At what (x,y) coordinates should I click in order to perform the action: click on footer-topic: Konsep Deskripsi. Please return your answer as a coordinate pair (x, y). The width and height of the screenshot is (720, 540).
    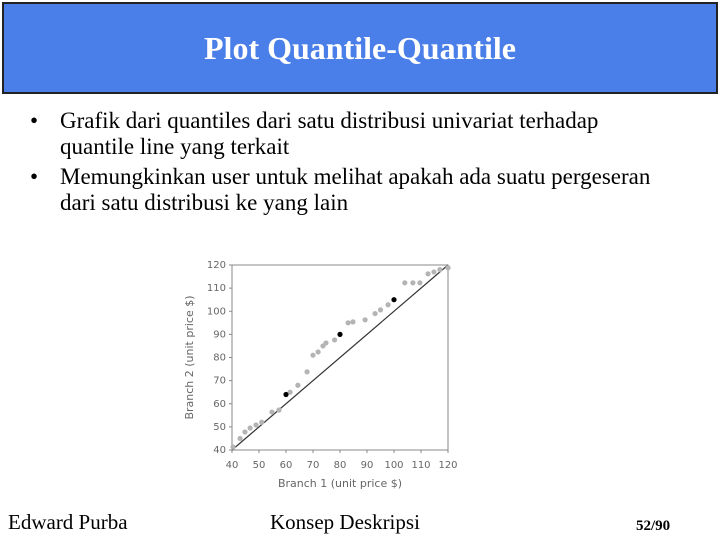
    Looking at the image, I should click on (345, 522).